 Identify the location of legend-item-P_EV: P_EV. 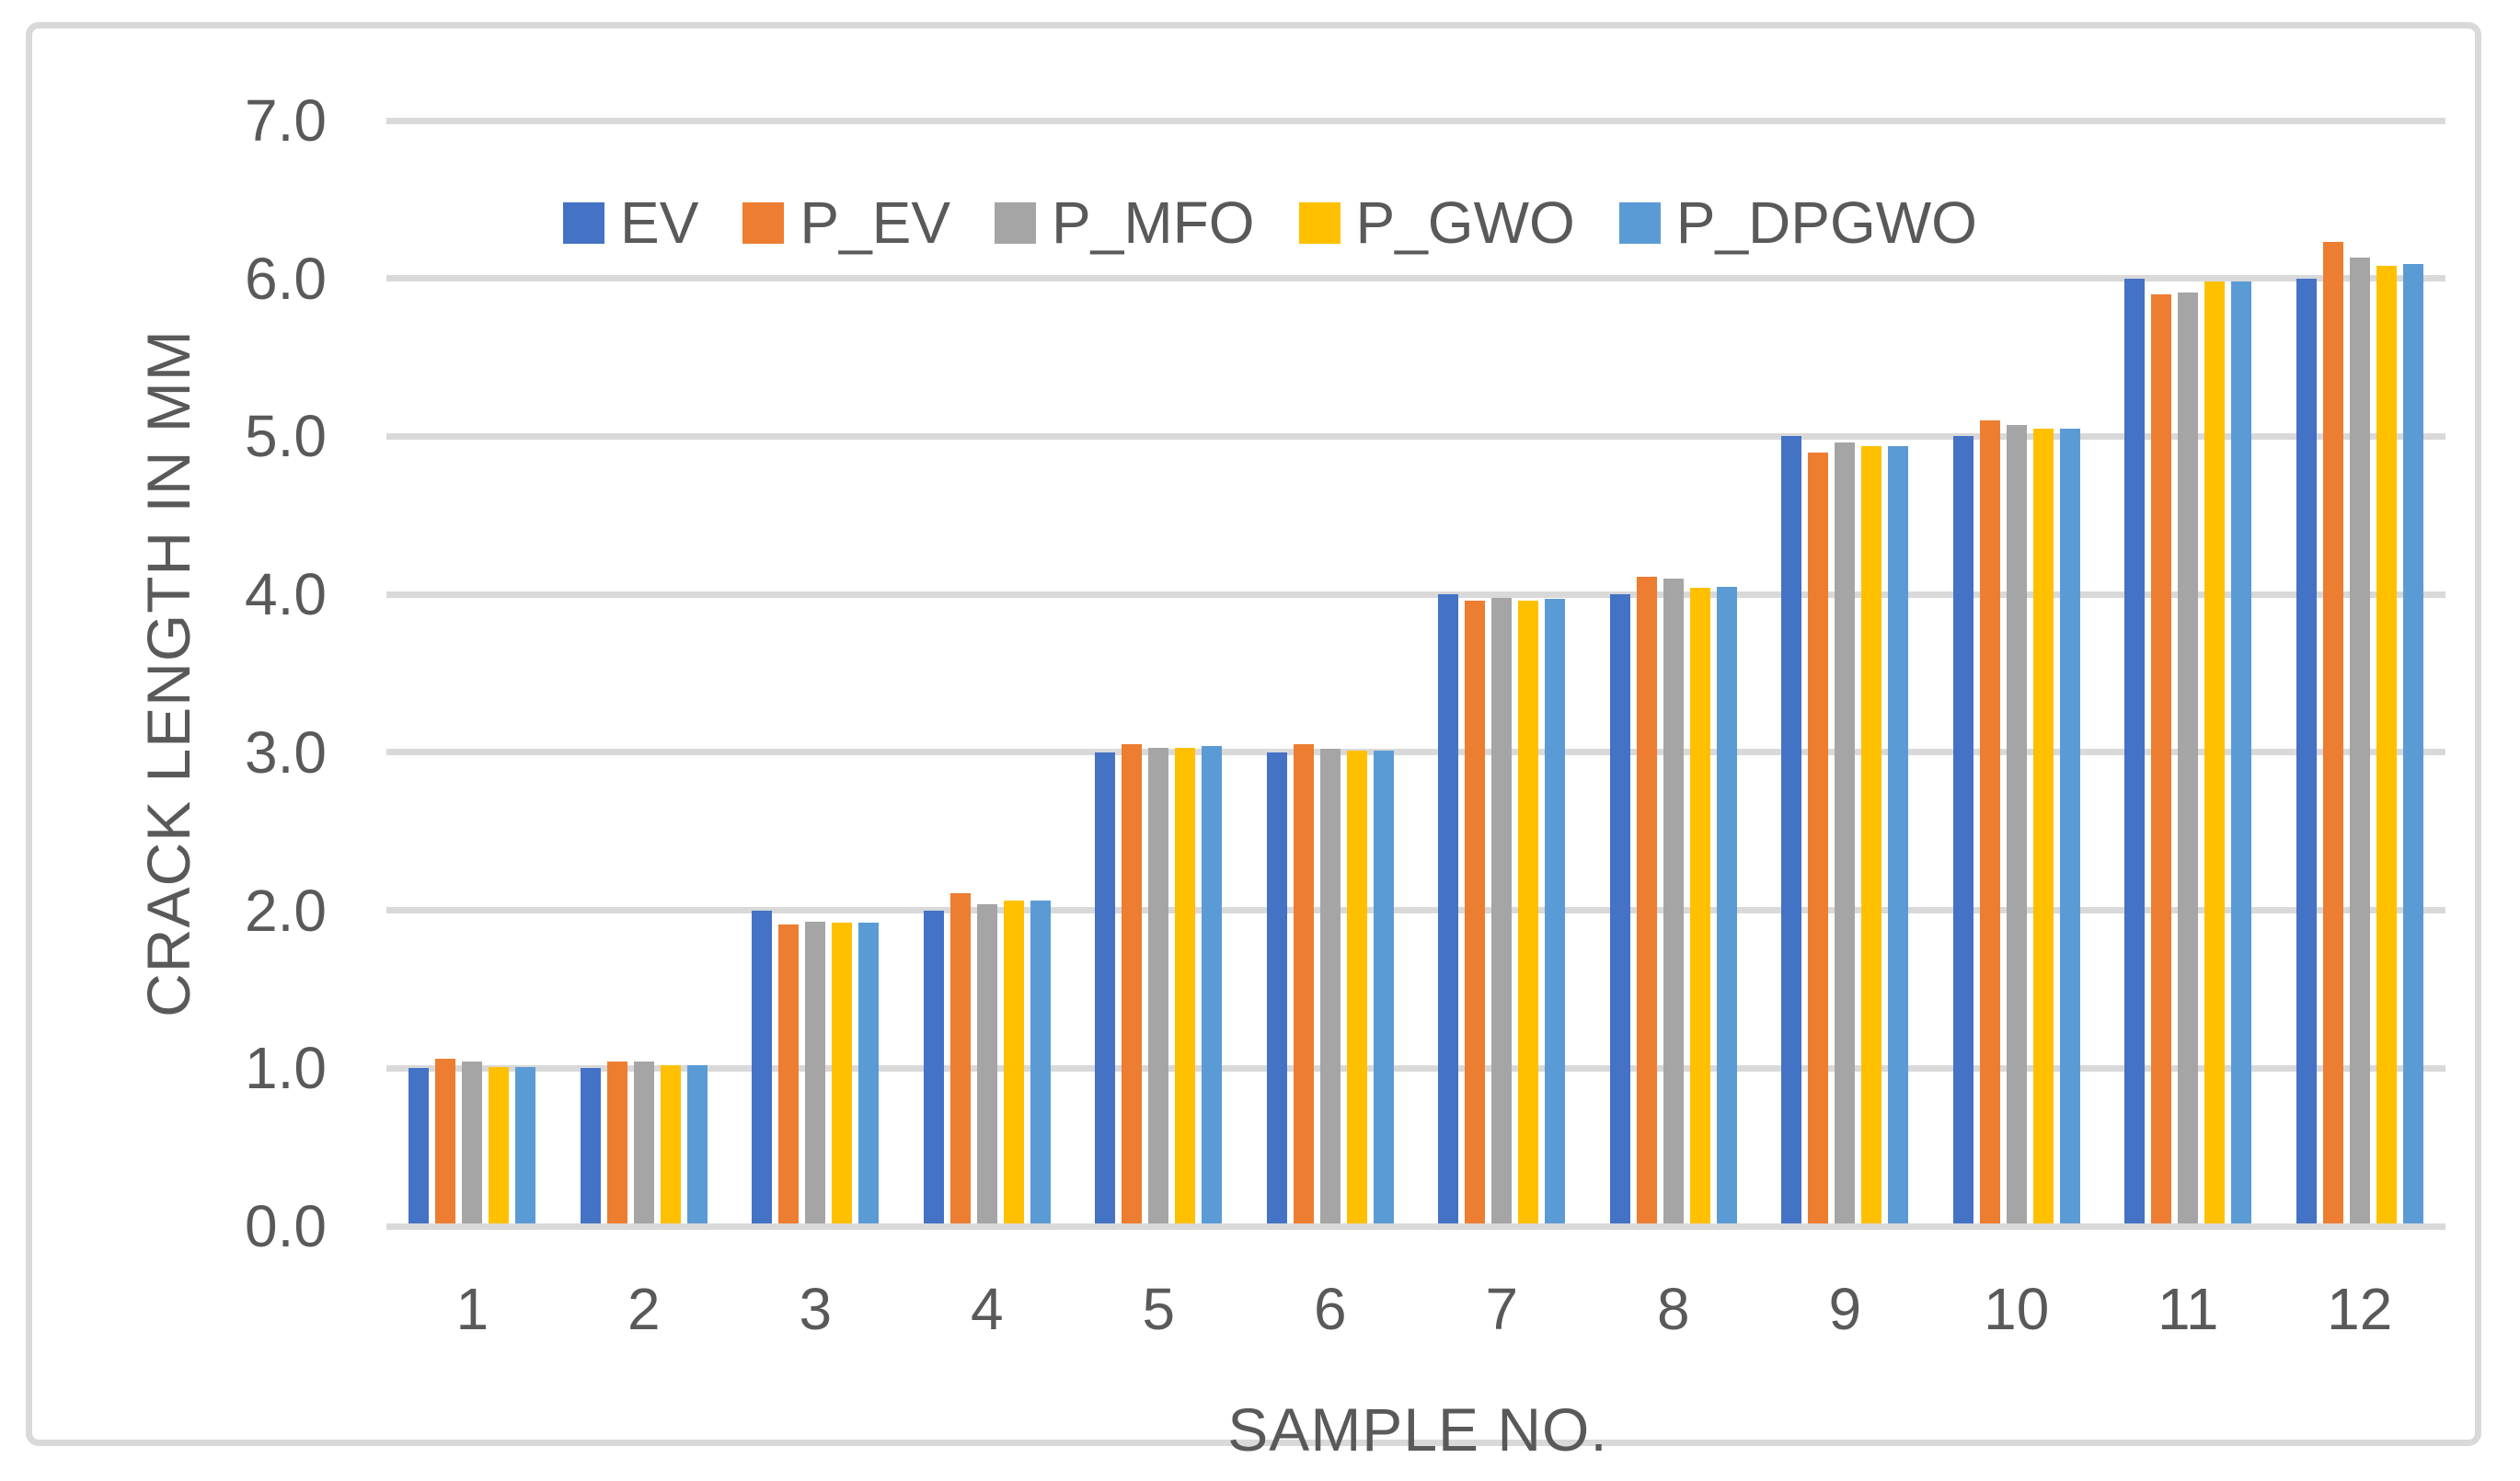
(846, 222).